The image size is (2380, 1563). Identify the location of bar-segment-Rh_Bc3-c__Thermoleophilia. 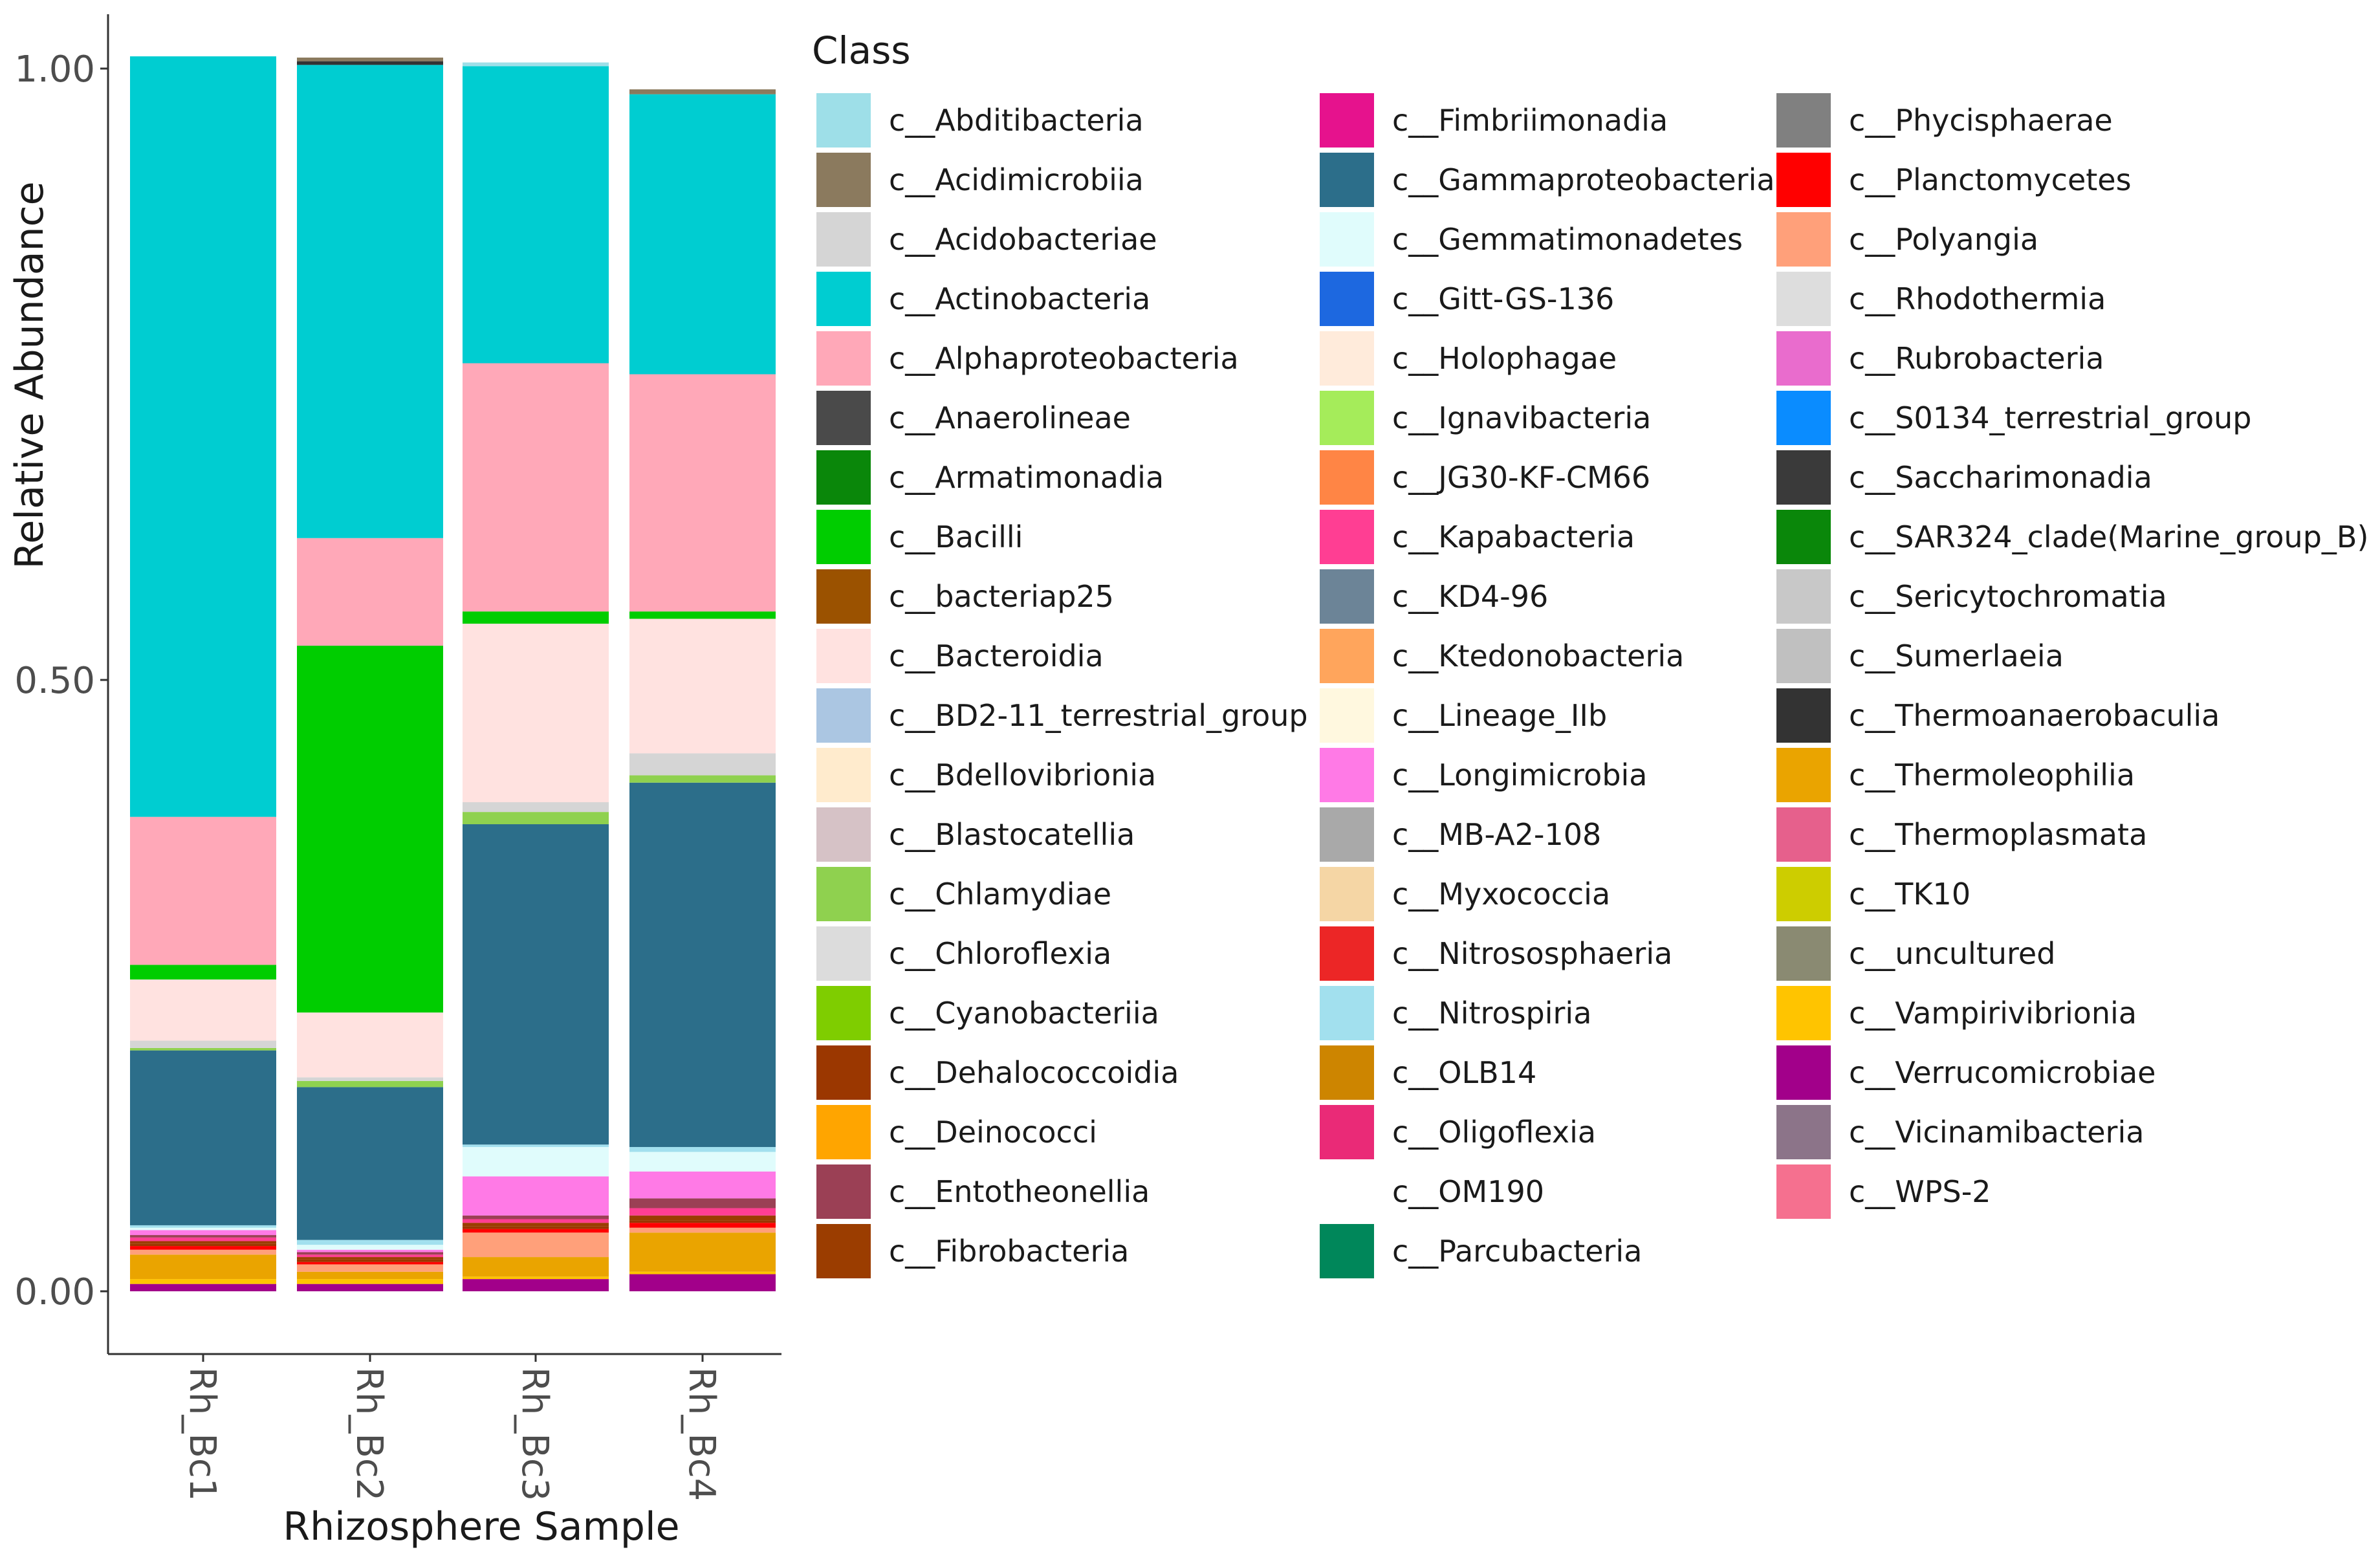
(536, 1267).